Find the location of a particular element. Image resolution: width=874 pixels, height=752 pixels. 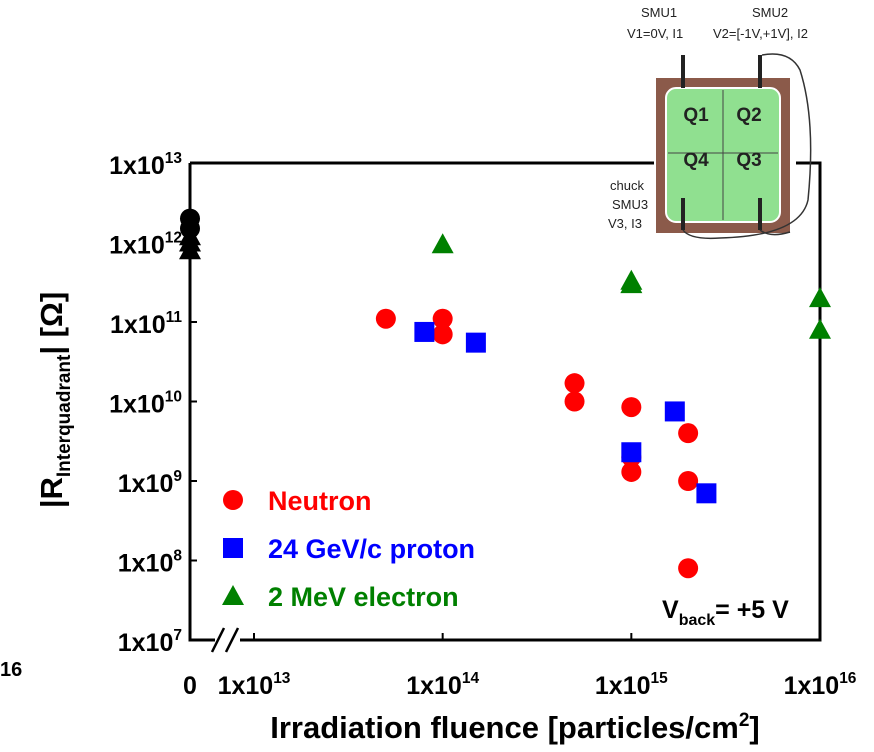

y-tick-label: 1x108 is located at coordinates (150, 563).